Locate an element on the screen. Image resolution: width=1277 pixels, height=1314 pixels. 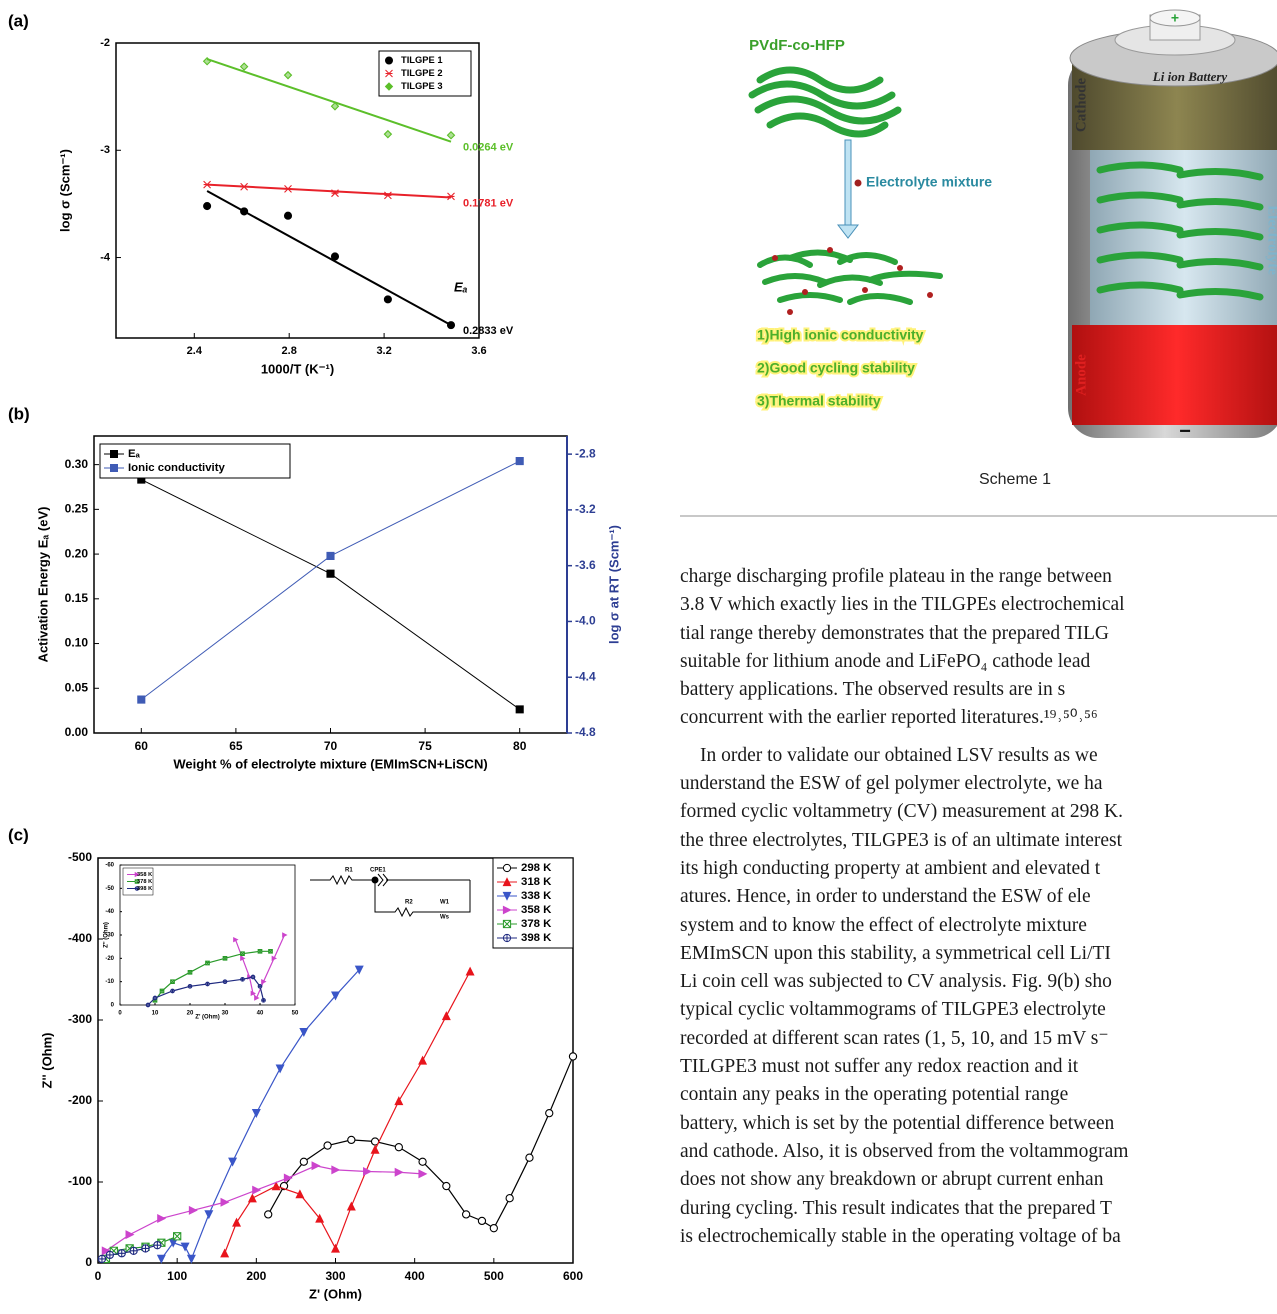
annotation: Eₐ is located at coordinates (461, 286).